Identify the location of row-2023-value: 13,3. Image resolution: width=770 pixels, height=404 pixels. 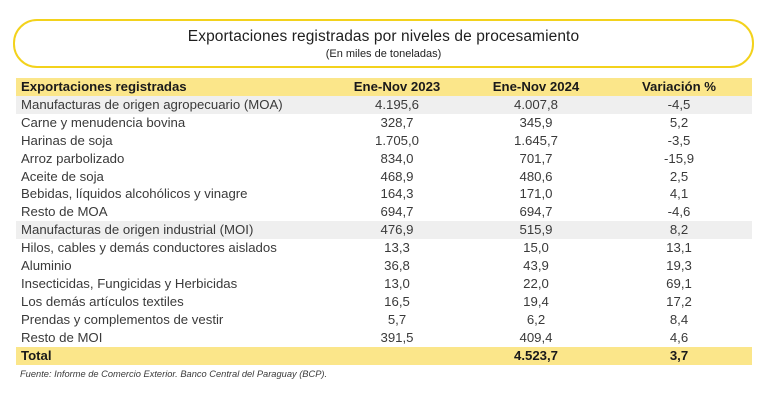
(397, 248).